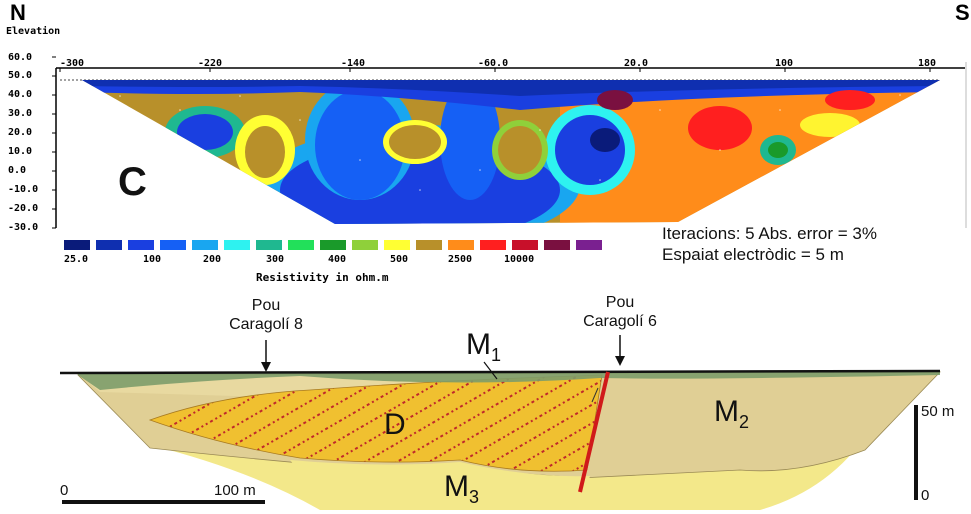  I want to click on y-tick: 40.0, so click(20, 94).